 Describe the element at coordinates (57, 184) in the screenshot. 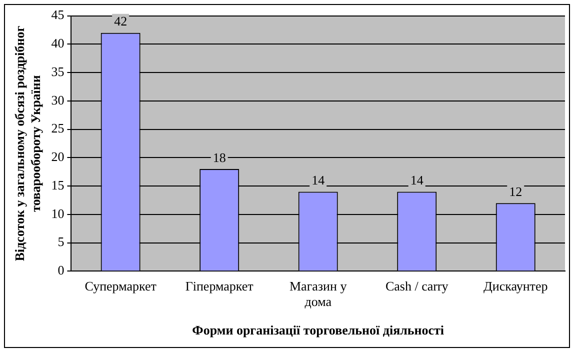

I see `y-tick-label: 15` at that location.